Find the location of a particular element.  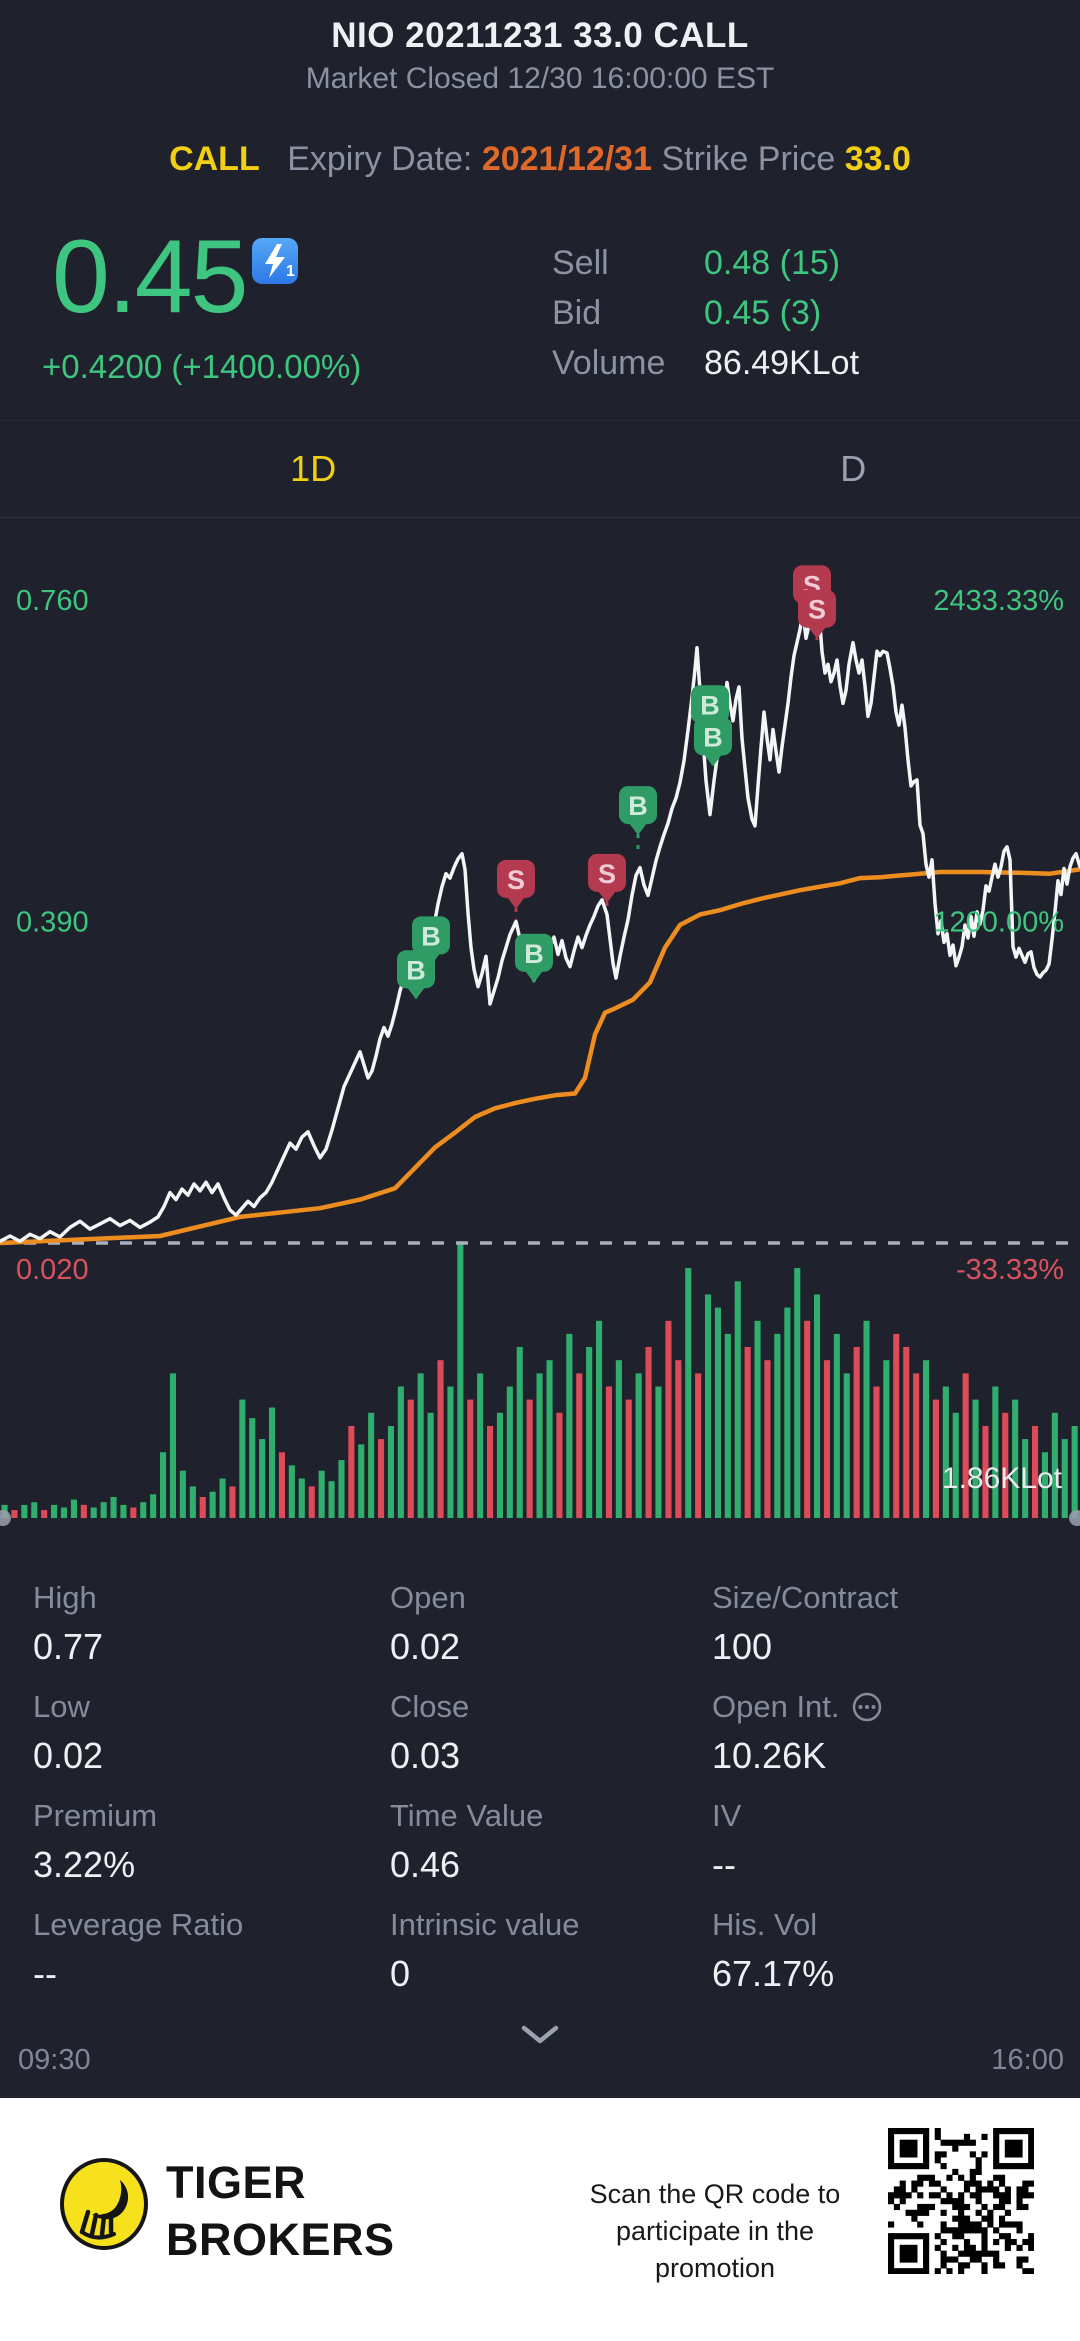

stat-value: 0.03 is located at coordinates (425, 1755).